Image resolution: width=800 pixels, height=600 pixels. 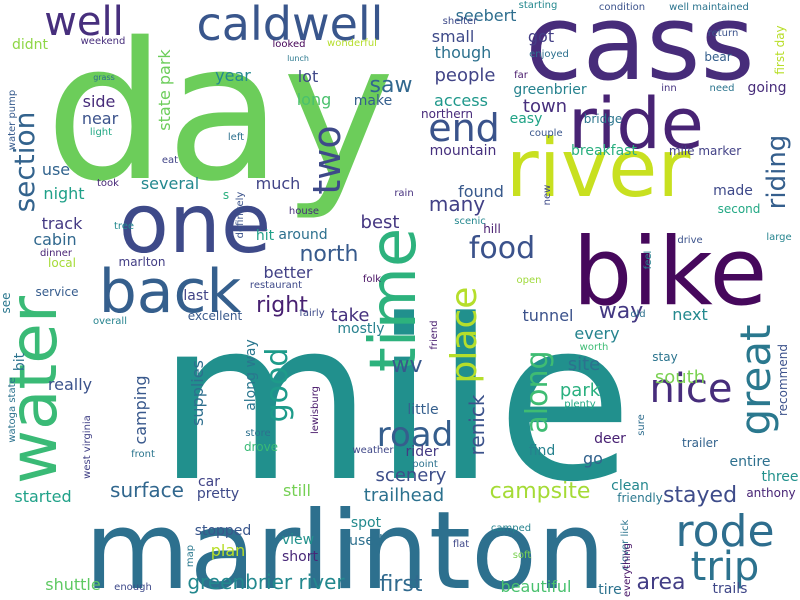 I want to click on word-cloud-term: breakfast, so click(x=604, y=151).